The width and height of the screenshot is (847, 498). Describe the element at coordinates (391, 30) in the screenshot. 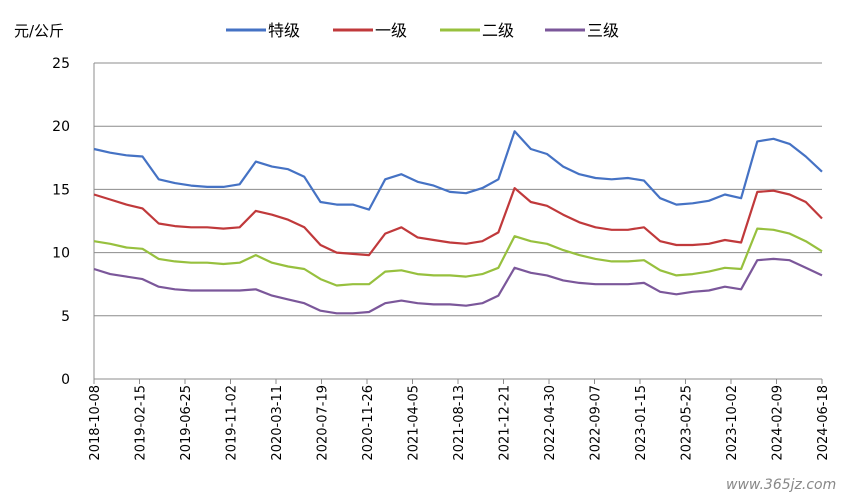

I see `legend-label: 一级` at that location.